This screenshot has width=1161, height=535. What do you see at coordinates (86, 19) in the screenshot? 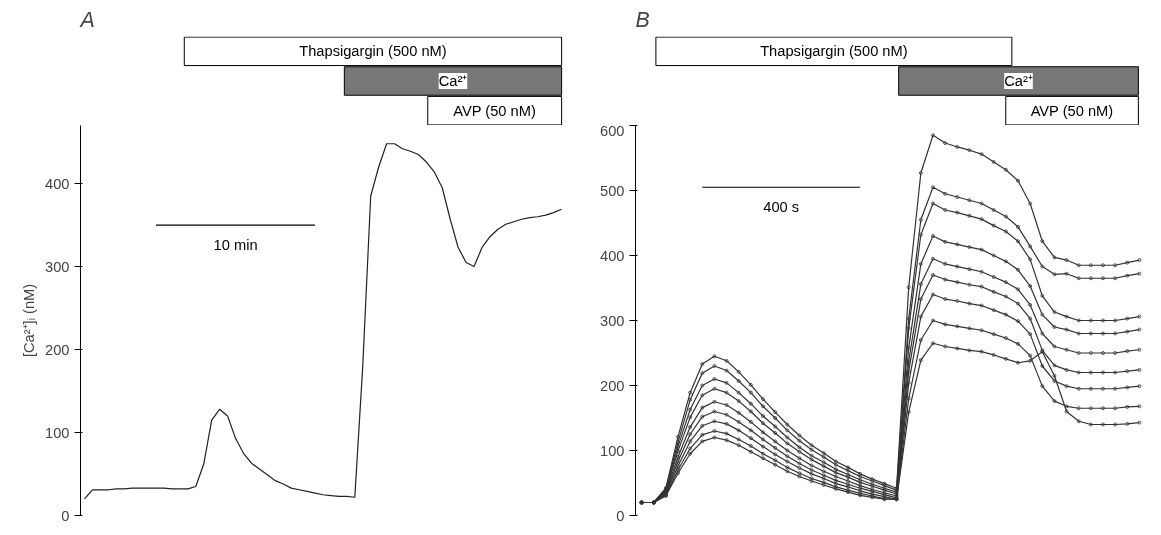
I see `chart-title: A` at bounding box center [86, 19].